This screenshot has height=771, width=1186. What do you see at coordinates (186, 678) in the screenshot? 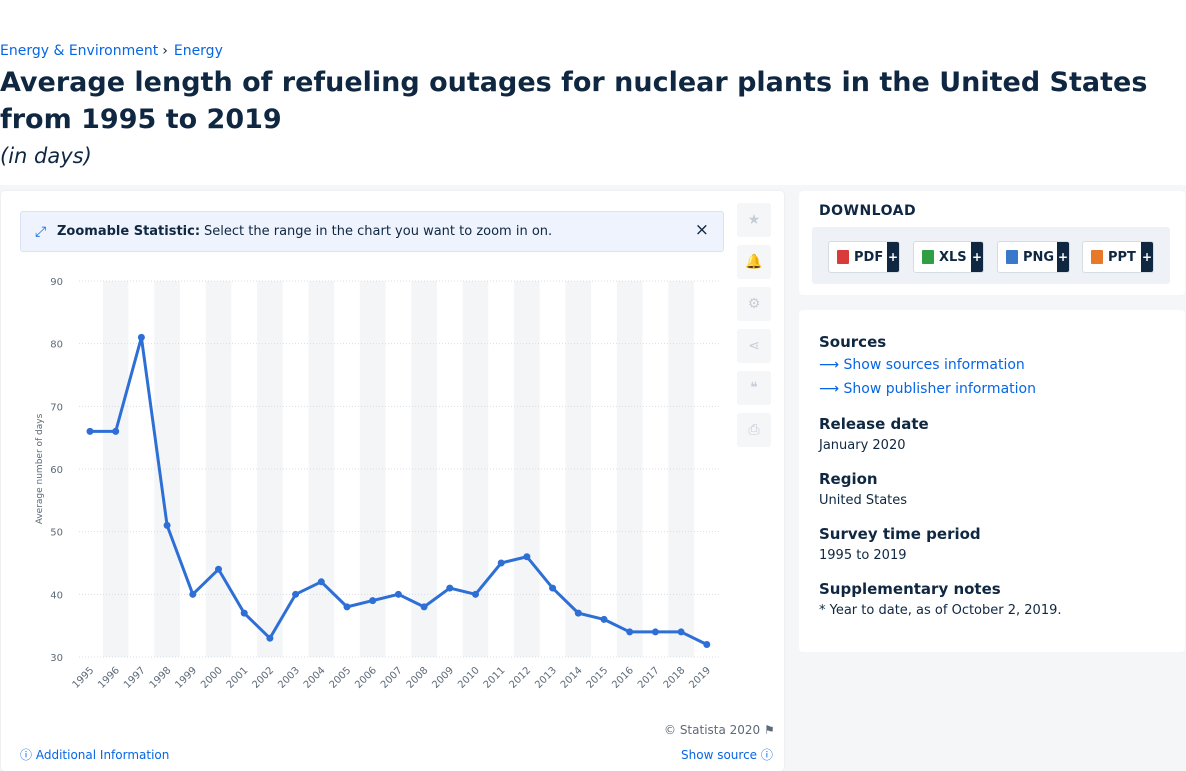
I see `x-tick-label: 1999` at bounding box center [186, 678].